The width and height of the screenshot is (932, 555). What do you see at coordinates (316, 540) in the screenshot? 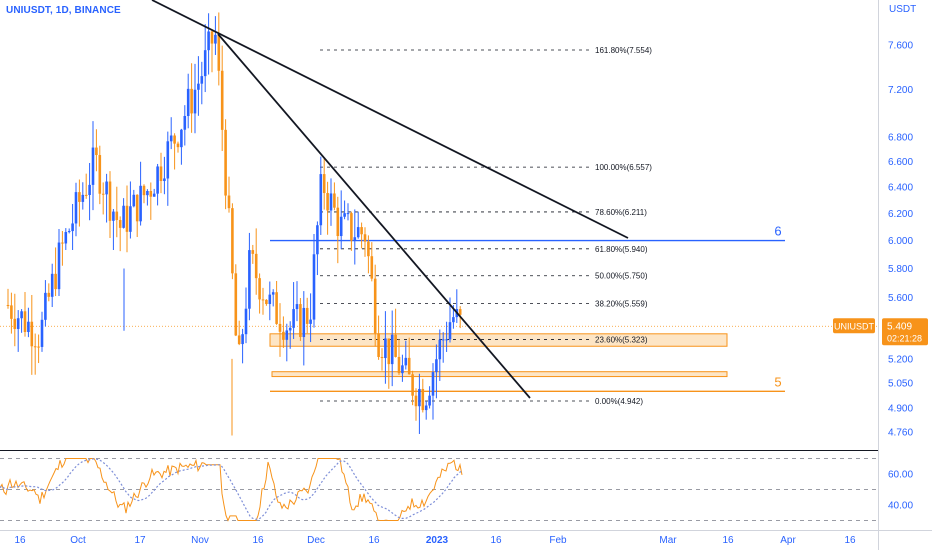
I see `time-tick-label: Dec` at bounding box center [316, 540].